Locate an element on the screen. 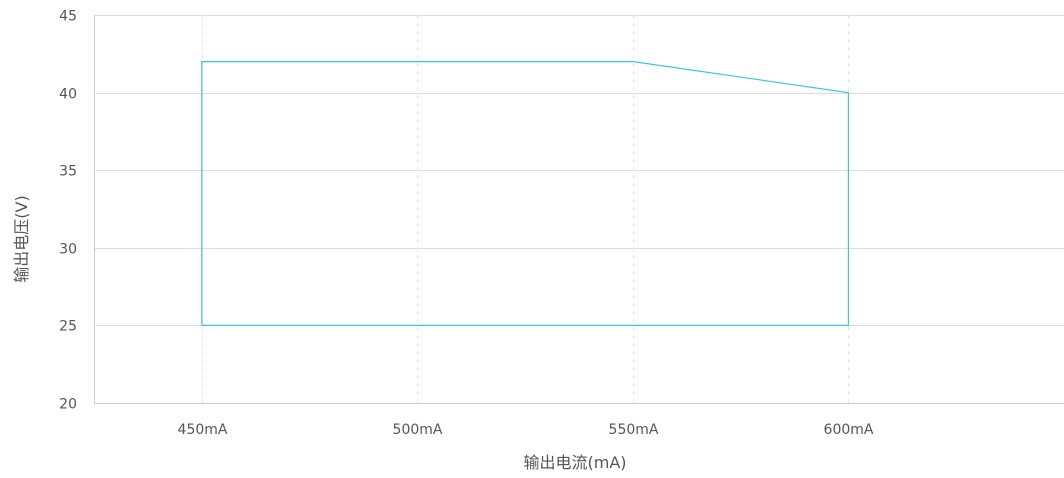 The height and width of the screenshot is (478, 1064). y-axis-title: 输出电压(V) is located at coordinates (21, 238).